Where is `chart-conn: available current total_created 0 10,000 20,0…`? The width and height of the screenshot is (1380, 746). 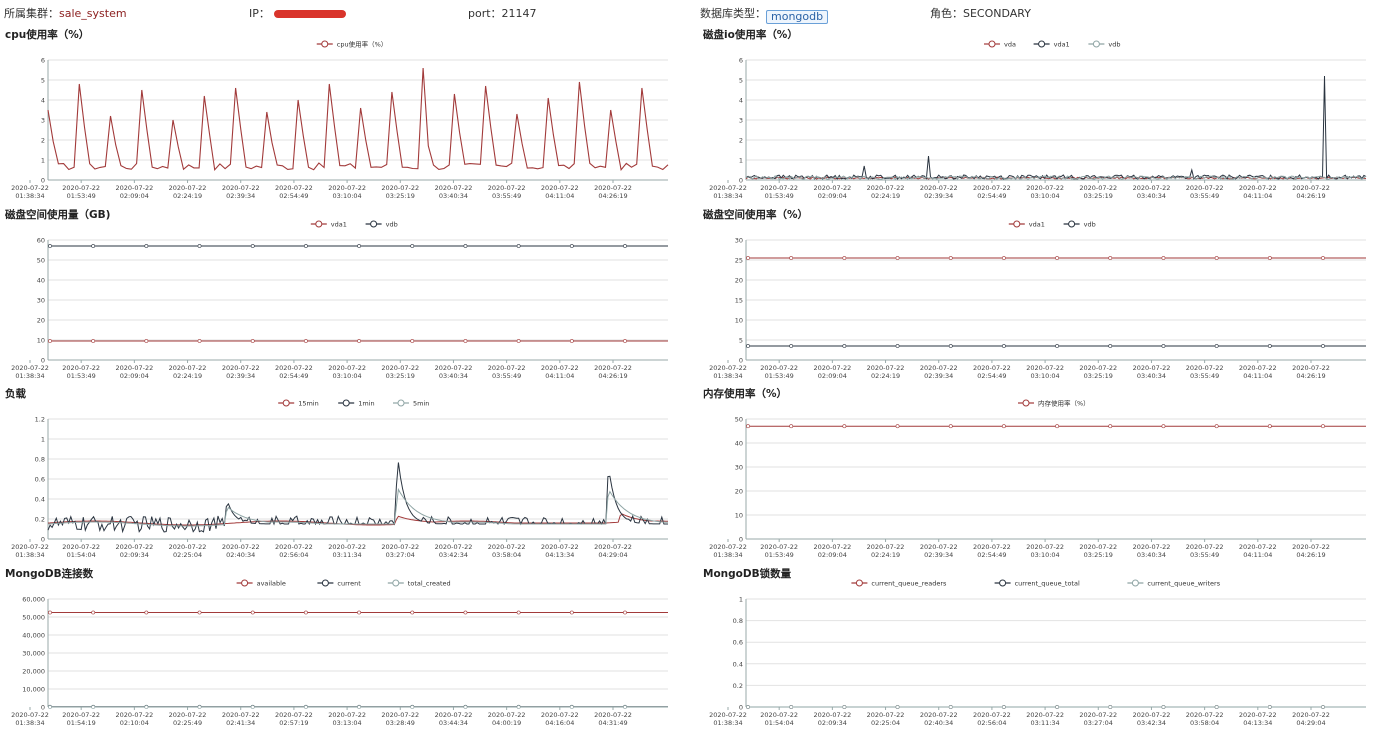 chart-conn: available current total_created 0 10,000 20,0… is located at coordinates (339, 653).